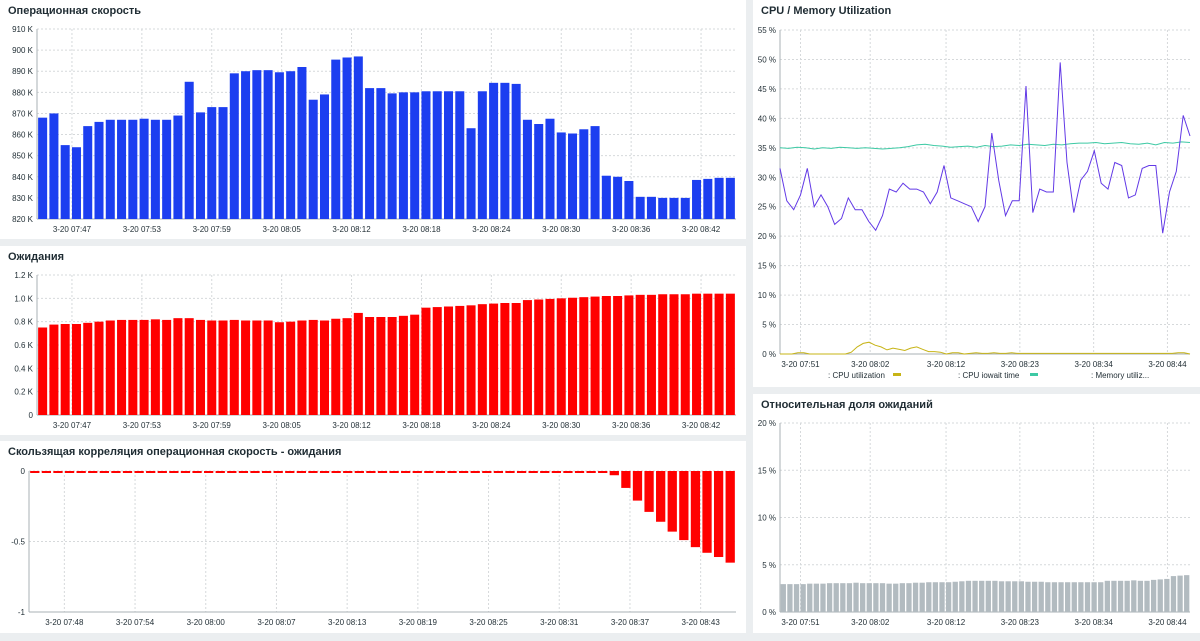  Describe the element at coordinates (1094, 364) in the screenshot. I see `cpu-memory-xtick-label: 3-20 08:34` at that location.